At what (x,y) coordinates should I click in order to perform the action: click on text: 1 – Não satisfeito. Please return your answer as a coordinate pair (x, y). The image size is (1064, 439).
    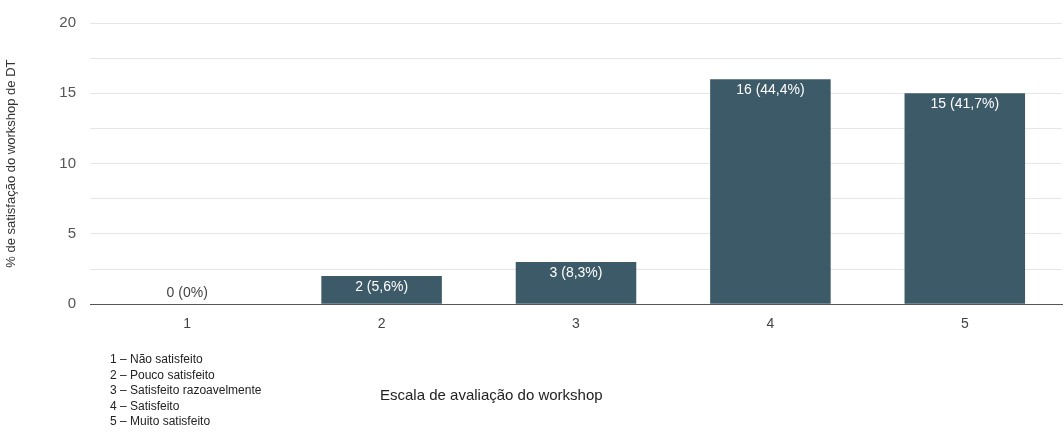
    Looking at the image, I should click on (157, 360).